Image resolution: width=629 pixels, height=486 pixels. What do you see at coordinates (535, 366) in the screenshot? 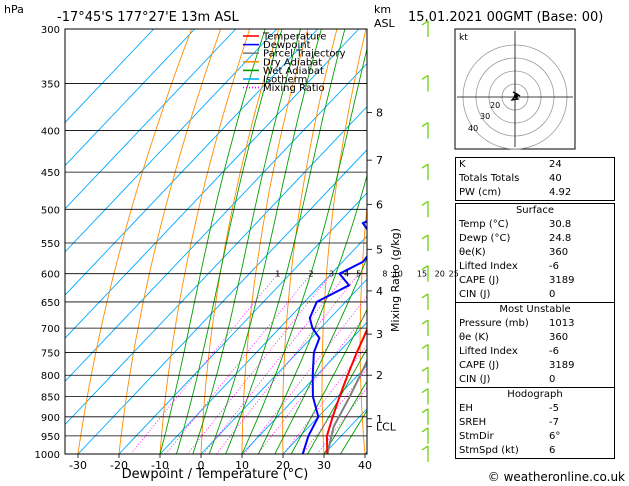
I see `mu-row: CAPE (J) 3189` at bounding box center [535, 366].